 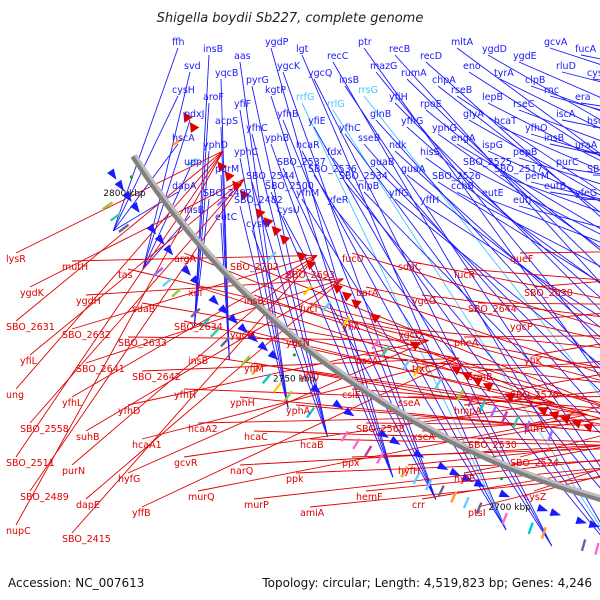 What do you see at coordinates (444, 128) in the screenshot?
I see `forward-gene-label: yphG` at bounding box center [444, 128].